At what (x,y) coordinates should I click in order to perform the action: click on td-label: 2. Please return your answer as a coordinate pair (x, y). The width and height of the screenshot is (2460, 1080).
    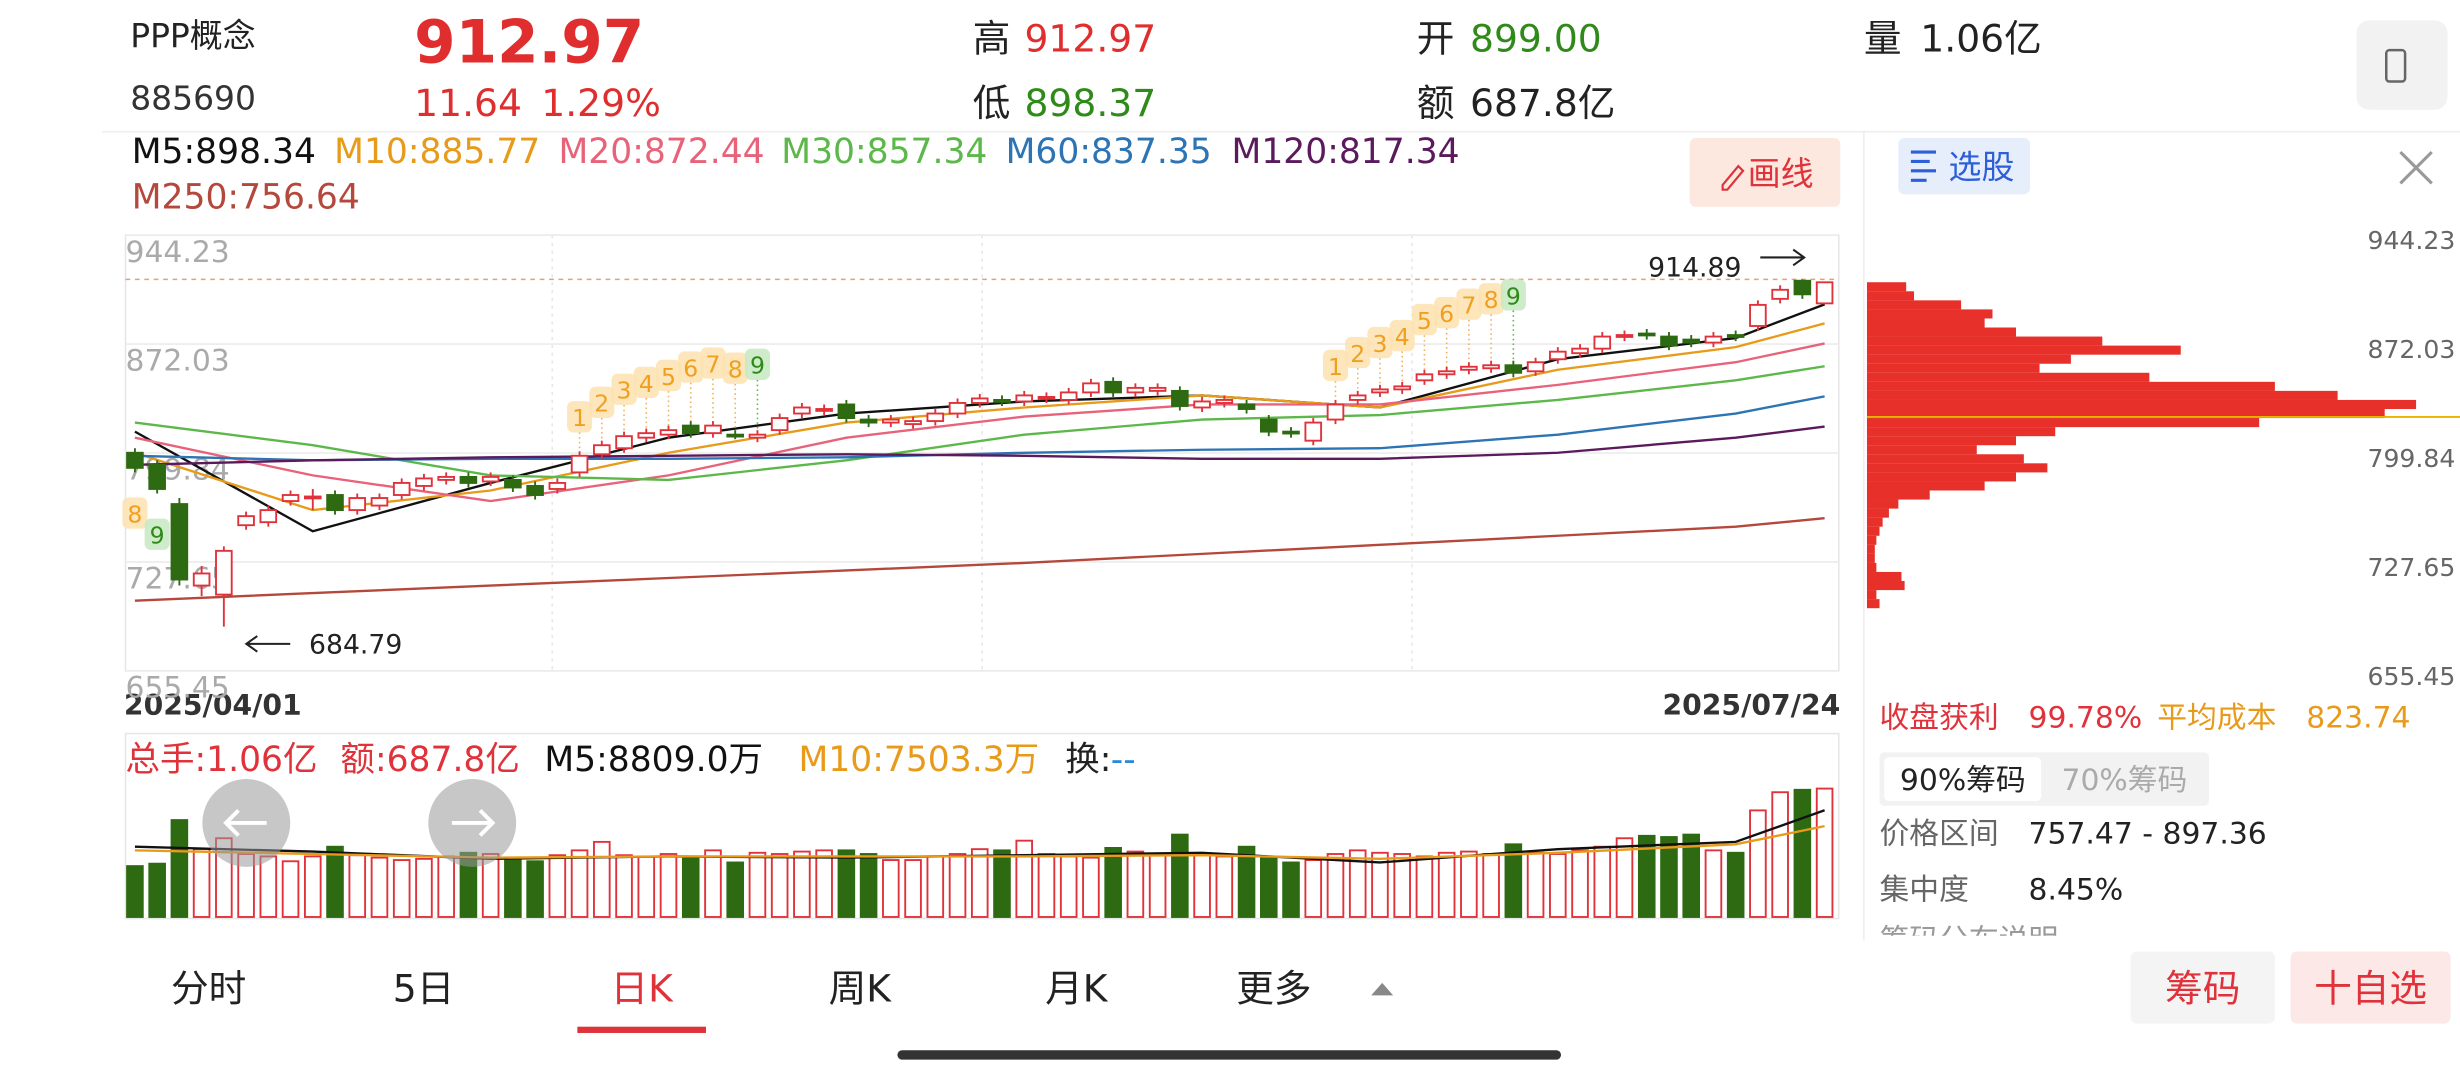
    Looking at the image, I should click on (1357, 354).